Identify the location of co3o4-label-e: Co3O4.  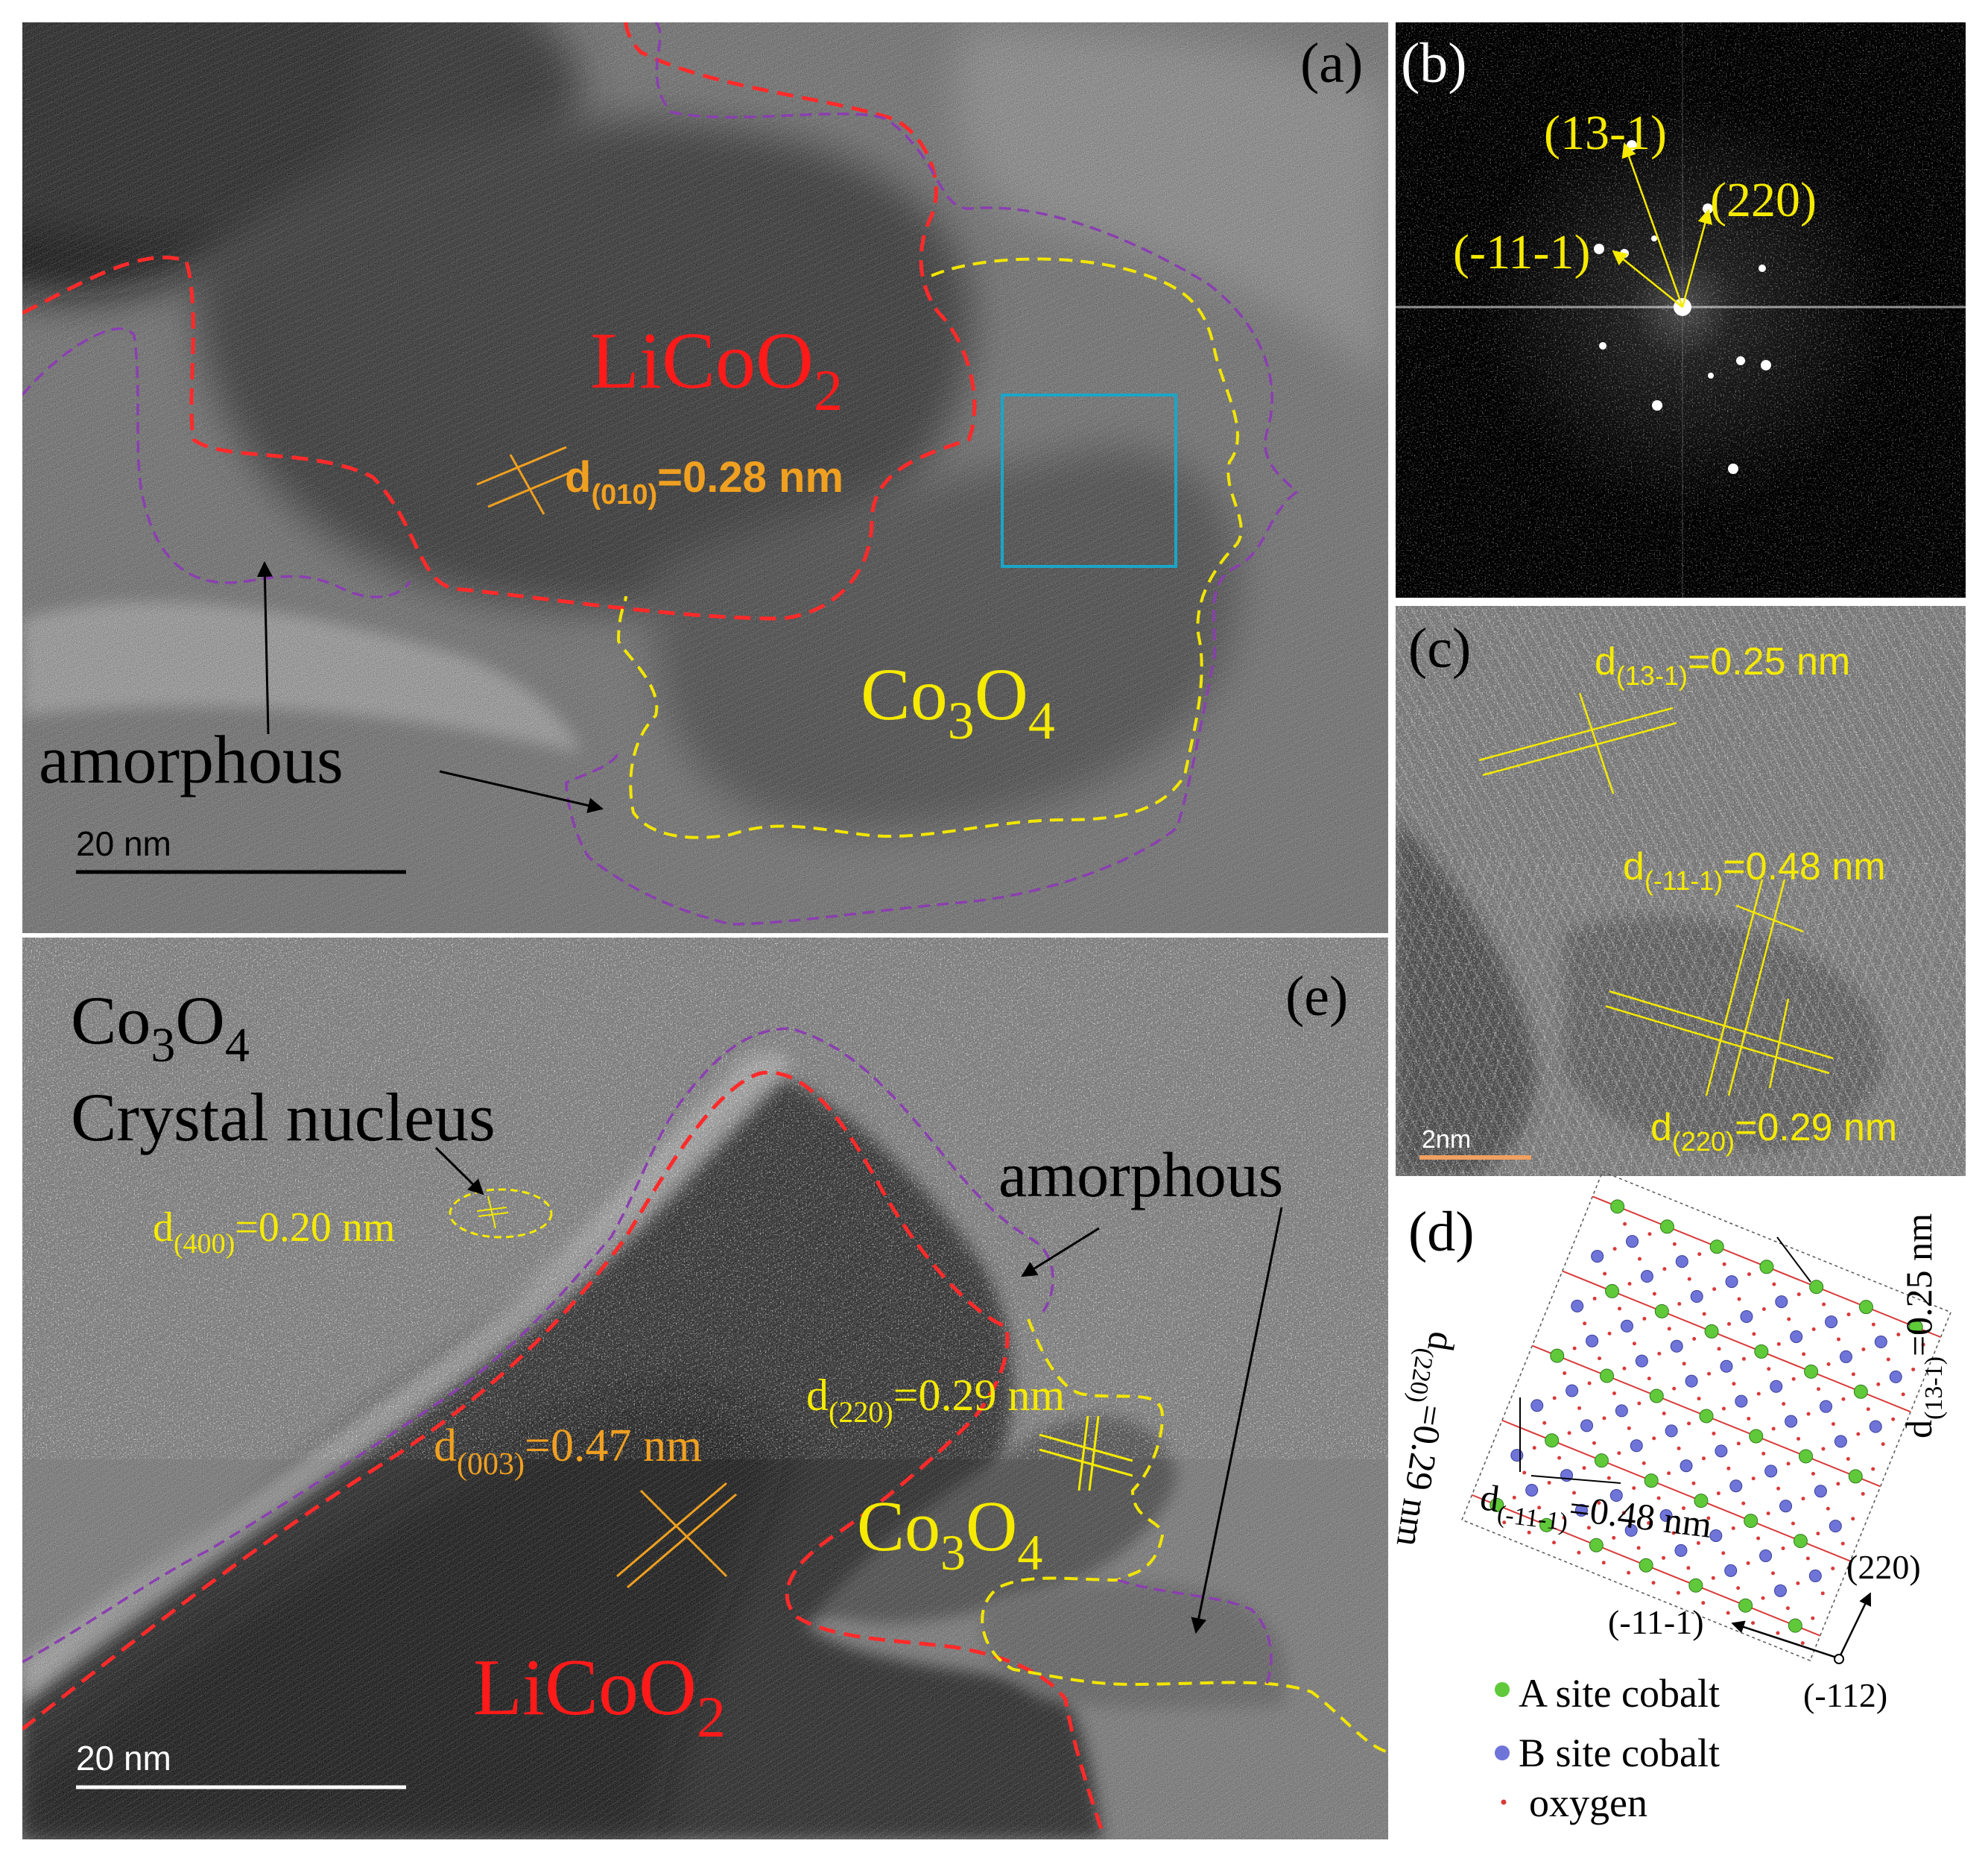
(949, 1533).